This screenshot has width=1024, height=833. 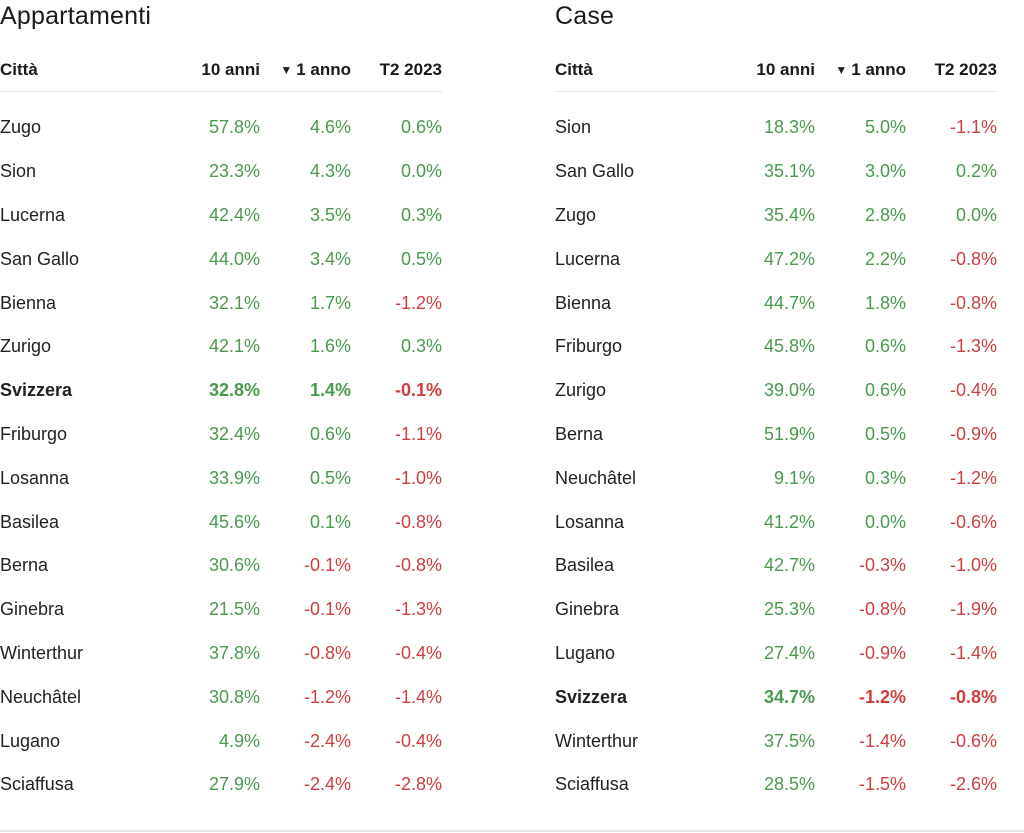 What do you see at coordinates (418, 477) in the screenshot?
I see `cell-q2-2023: -1.0%` at bounding box center [418, 477].